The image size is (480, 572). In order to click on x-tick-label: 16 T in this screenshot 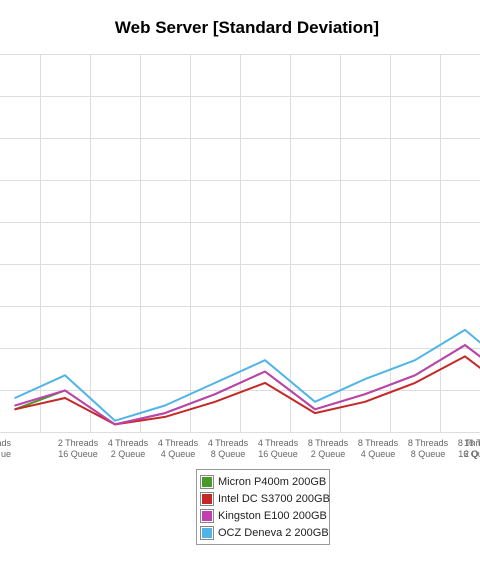, I will do `click(472, 443)`.